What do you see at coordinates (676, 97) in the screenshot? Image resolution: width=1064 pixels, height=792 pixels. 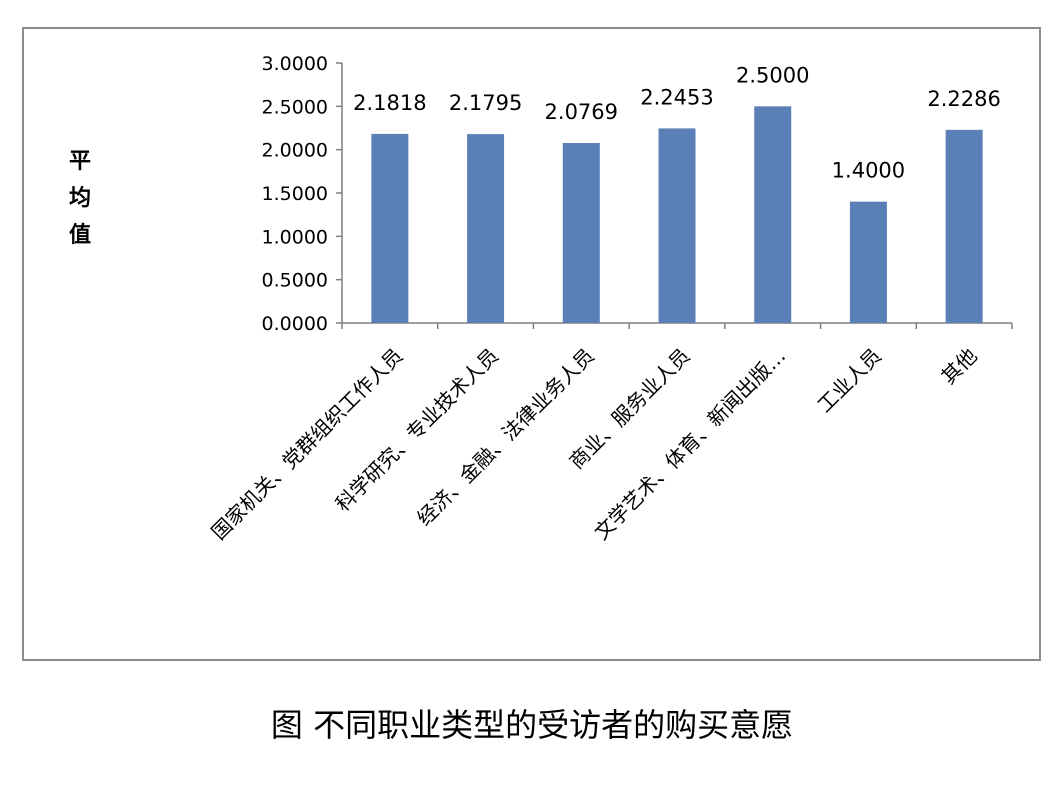 I see `data-label: 2.2453` at bounding box center [676, 97].